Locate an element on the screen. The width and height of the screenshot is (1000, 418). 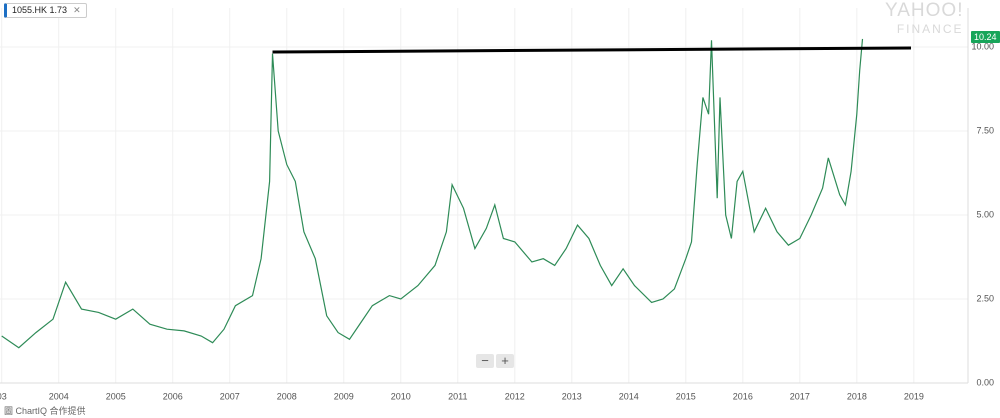
x-tick-label: 2005 is located at coordinates (116, 396).